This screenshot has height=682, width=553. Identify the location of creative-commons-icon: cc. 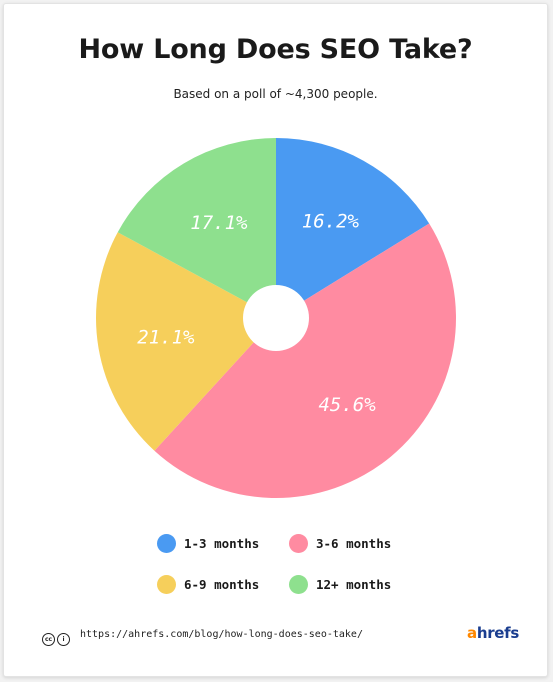
(48, 639).